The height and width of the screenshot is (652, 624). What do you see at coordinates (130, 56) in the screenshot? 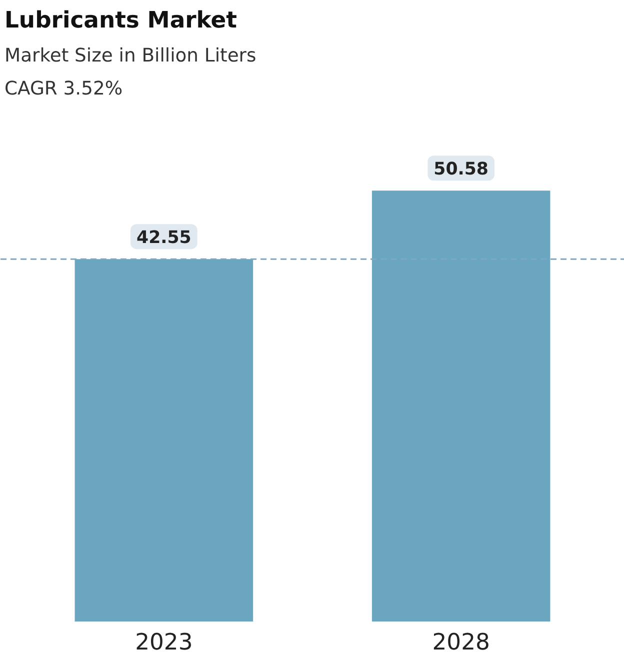
I see `chart-subtitle: Market Size in Billion Liters` at bounding box center [130, 56].